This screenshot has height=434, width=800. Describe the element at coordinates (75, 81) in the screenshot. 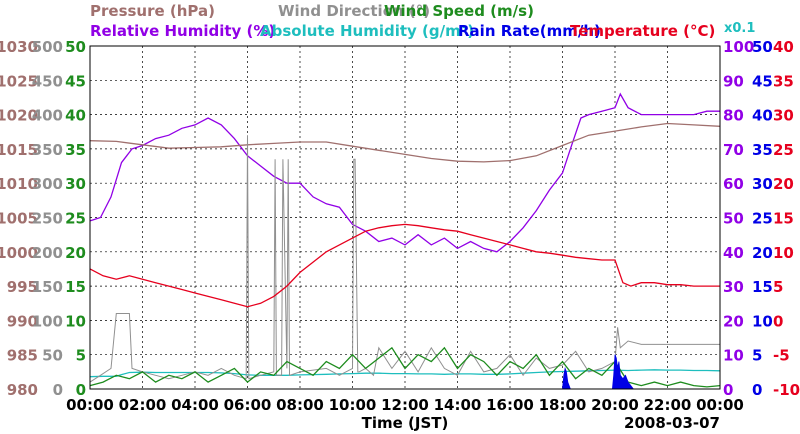

I see `y-tick-wind-speed: 45` at that location.